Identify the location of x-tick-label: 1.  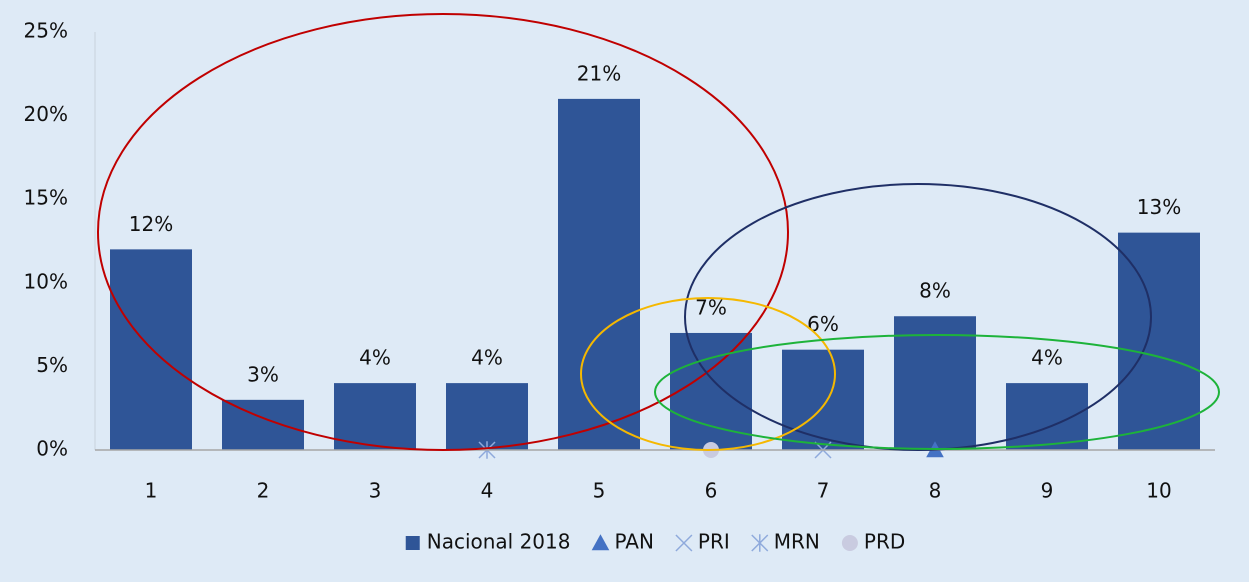
(151, 491).